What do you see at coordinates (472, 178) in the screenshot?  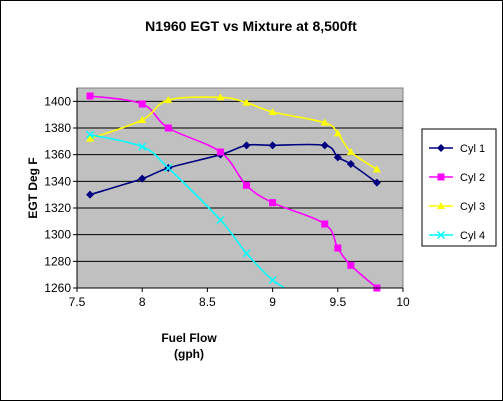 I see `legend-label-cyl-2: Cyl 2` at bounding box center [472, 178].